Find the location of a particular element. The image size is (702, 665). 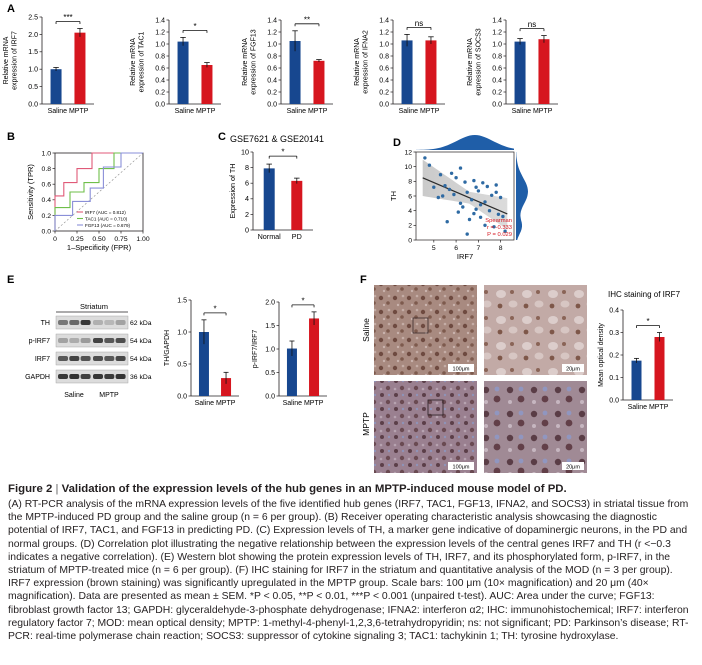

y-axis-label: expression of TAC1 is located at coordinates (142, 61).